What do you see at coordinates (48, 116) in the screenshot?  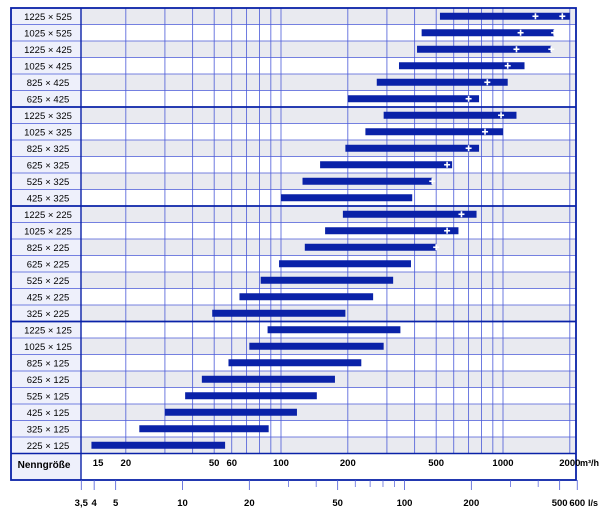 I see `row-label: 1225 × 325` at bounding box center [48, 116].